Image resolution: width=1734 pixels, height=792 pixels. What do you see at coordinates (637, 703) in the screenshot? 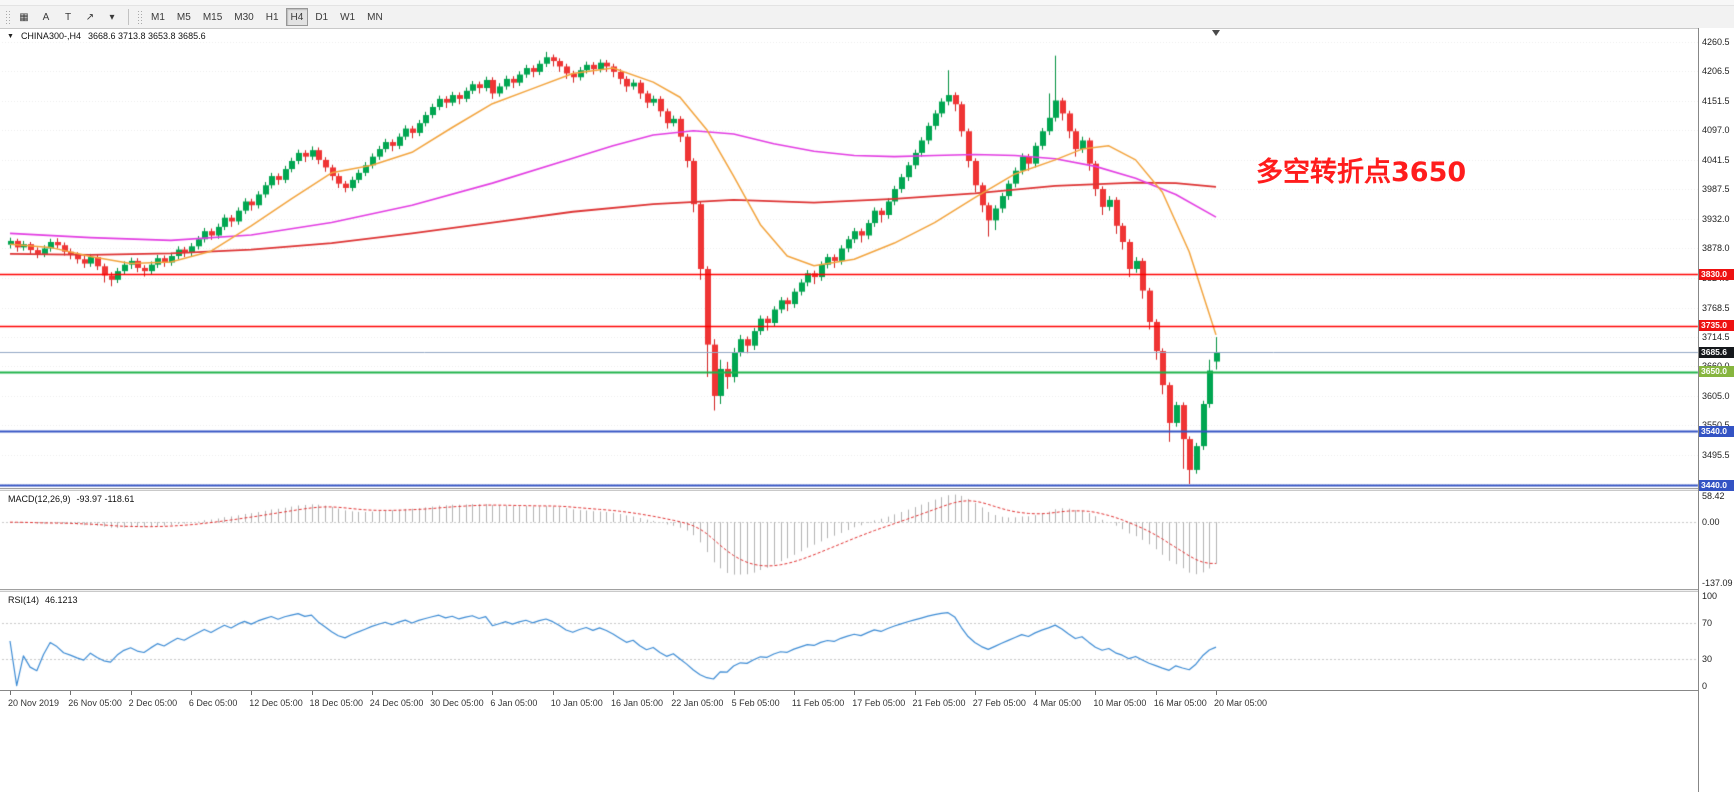
I see `time-label: 16 Jan 05:00` at bounding box center [637, 703].